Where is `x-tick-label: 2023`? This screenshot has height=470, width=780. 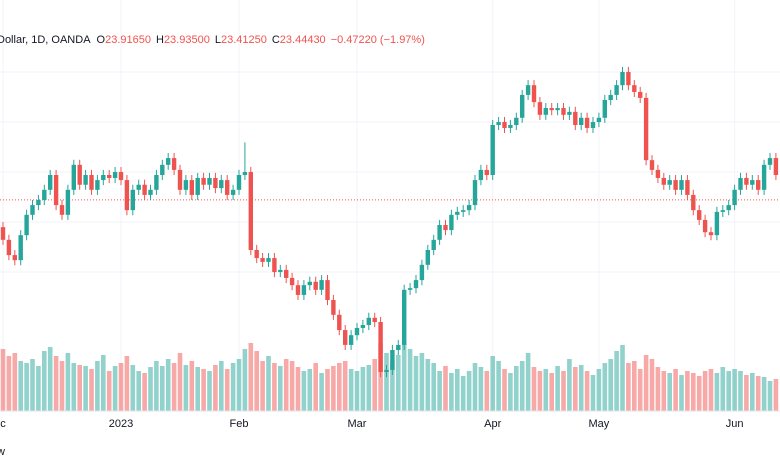
x-tick-label: 2023 is located at coordinates (121, 424).